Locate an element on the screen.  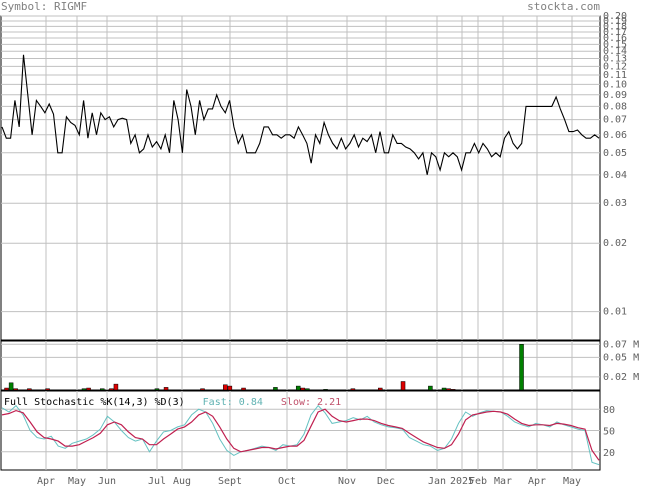
stochastic-slow-line is located at coordinates (300, 434).